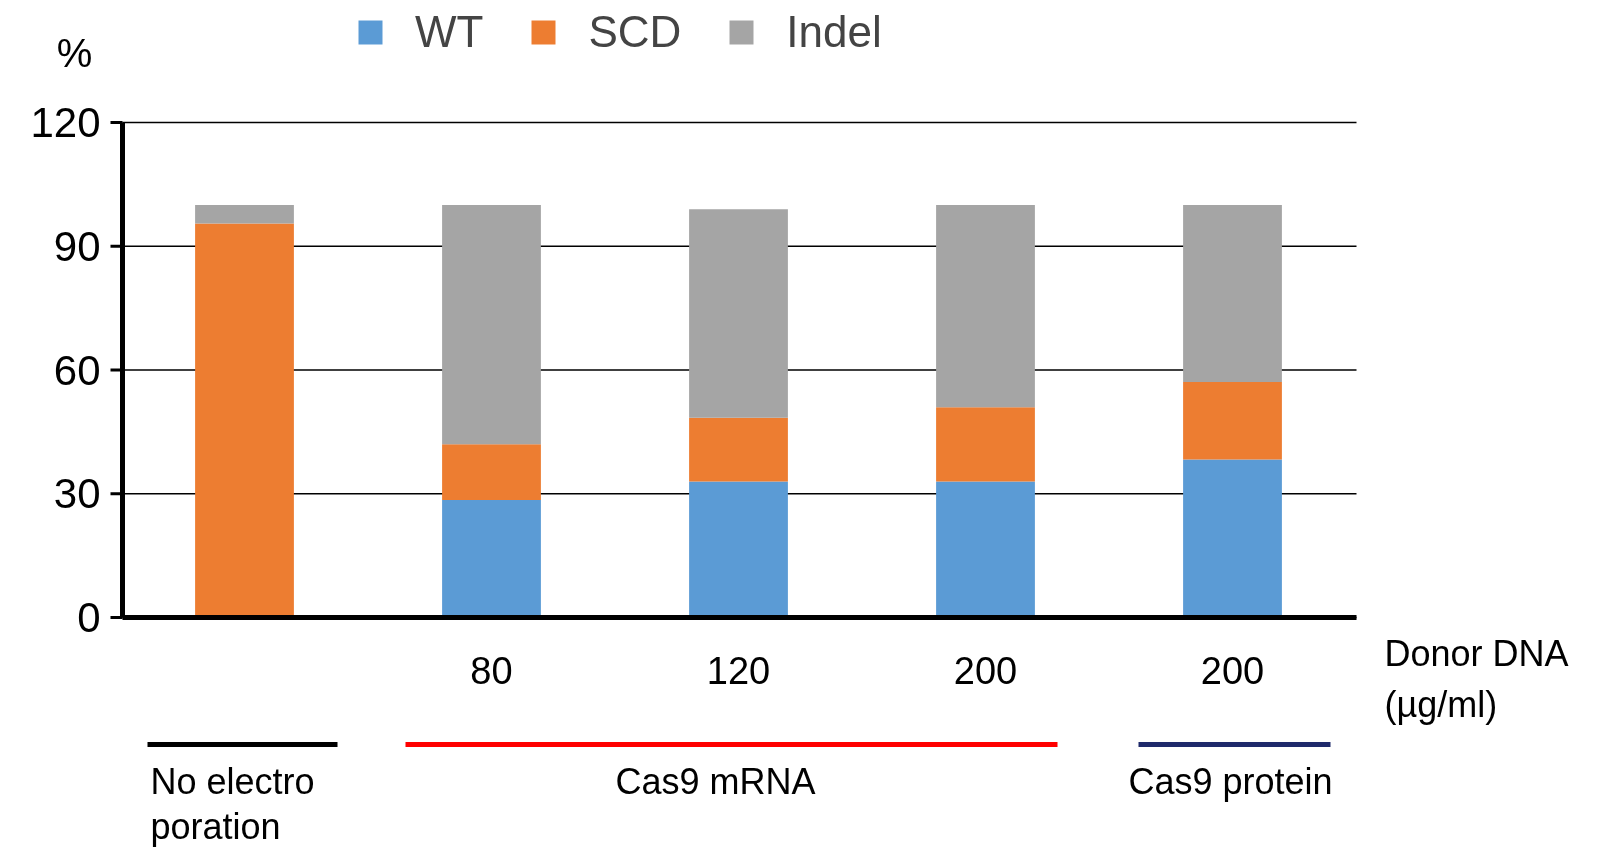  I want to click on text: No electro poration, so click(232, 803).